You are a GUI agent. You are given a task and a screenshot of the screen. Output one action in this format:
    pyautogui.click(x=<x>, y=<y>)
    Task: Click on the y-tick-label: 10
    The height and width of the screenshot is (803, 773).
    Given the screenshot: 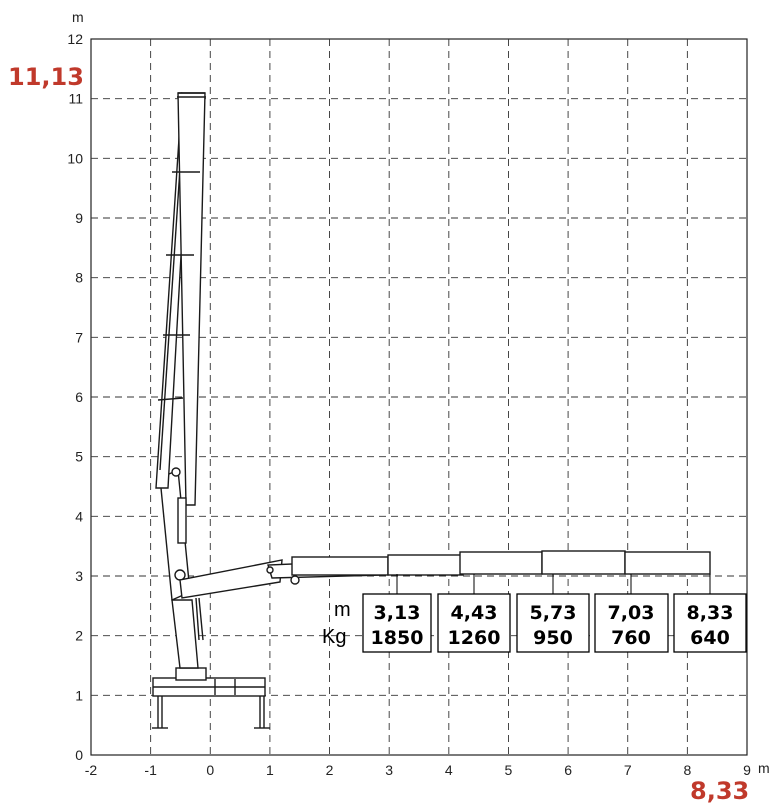 What is the action you would take?
    pyautogui.click(x=75, y=158)
    